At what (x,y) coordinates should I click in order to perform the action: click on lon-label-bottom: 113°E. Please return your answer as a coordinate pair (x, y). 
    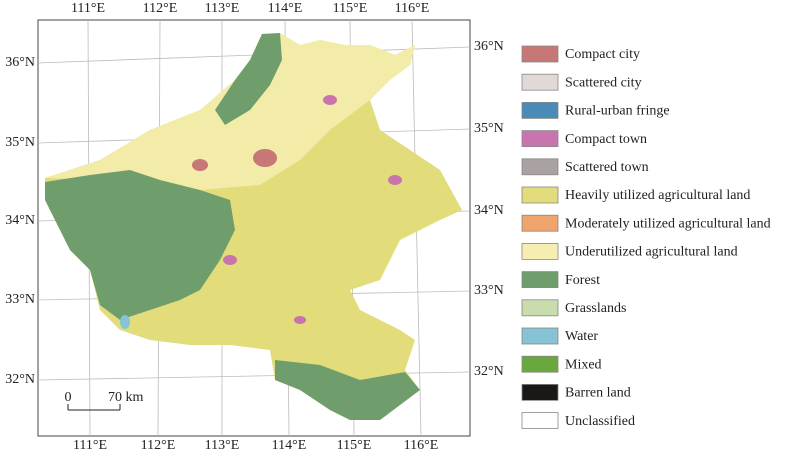
    Looking at the image, I should click on (222, 445).